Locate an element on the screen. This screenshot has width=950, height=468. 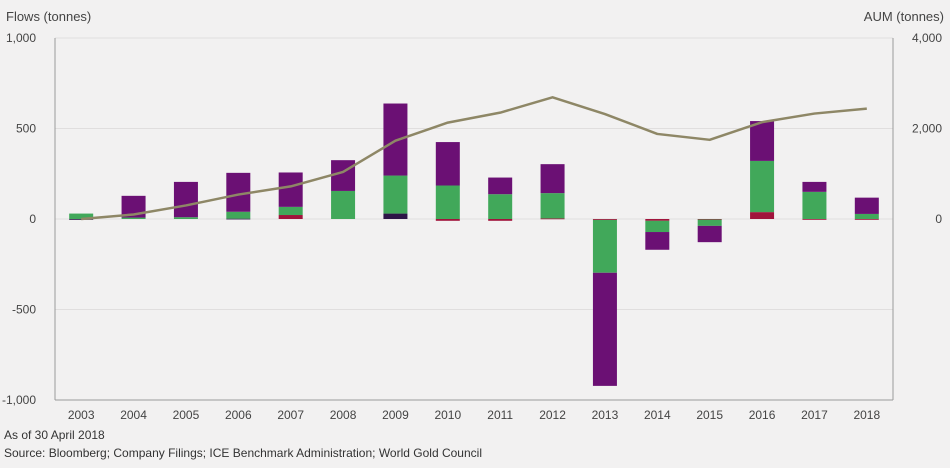
x-tick-label: 2016 is located at coordinates (762, 415).